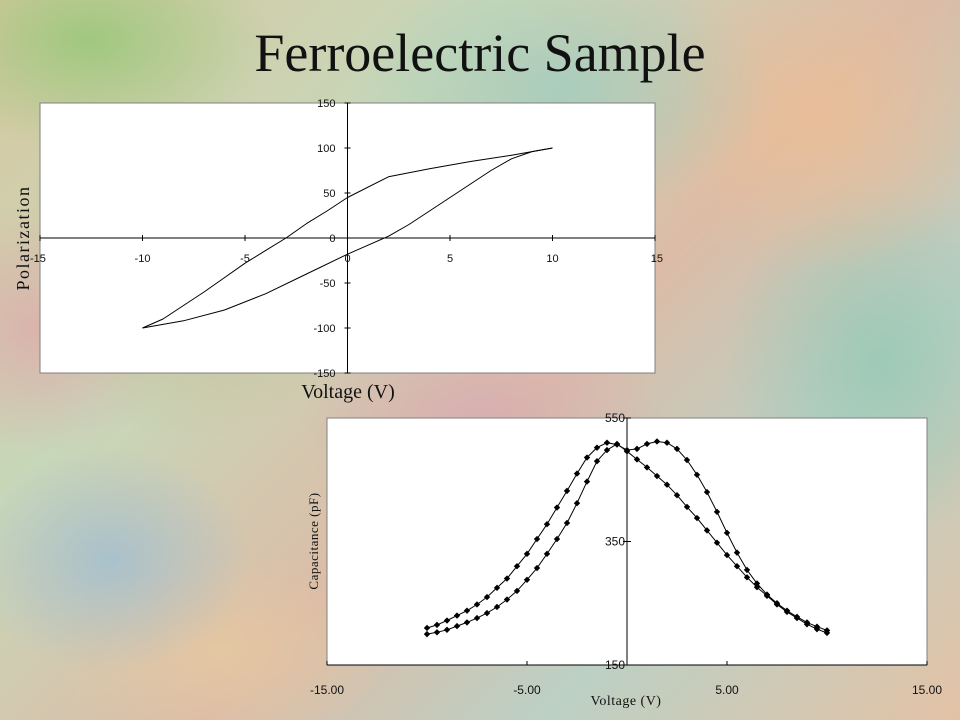 The width and height of the screenshot is (960, 720). I want to click on y-tick-label: -100, so click(324, 329).